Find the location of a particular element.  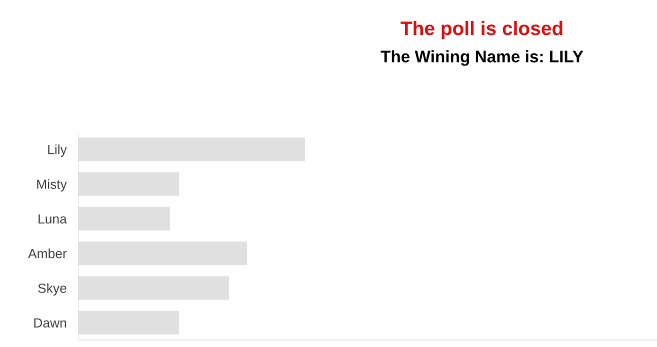

text: The Wining Name is: LILY is located at coordinates (482, 58).